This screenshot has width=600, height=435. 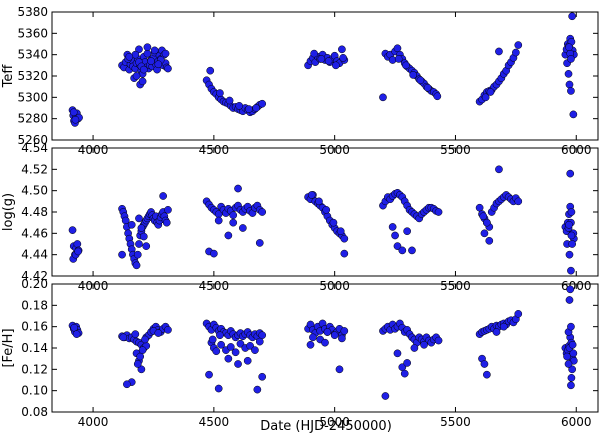 What do you see at coordinates (34, 348) in the screenshot?
I see `feh-y-tick-label: 0.14` at bounding box center [34, 348].